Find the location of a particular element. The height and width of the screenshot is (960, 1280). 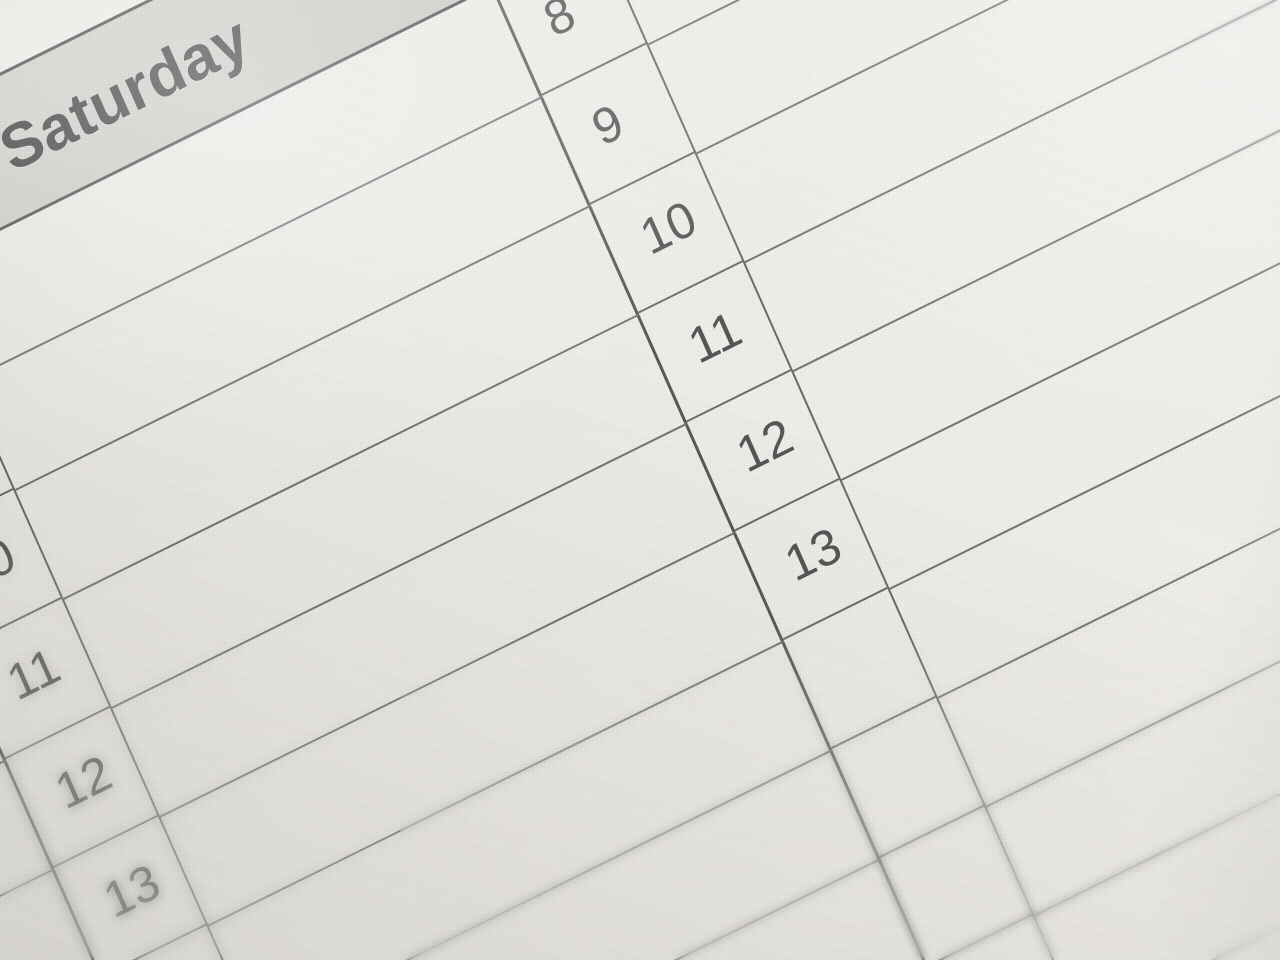

hour-label: 8 is located at coordinates (559, 24).